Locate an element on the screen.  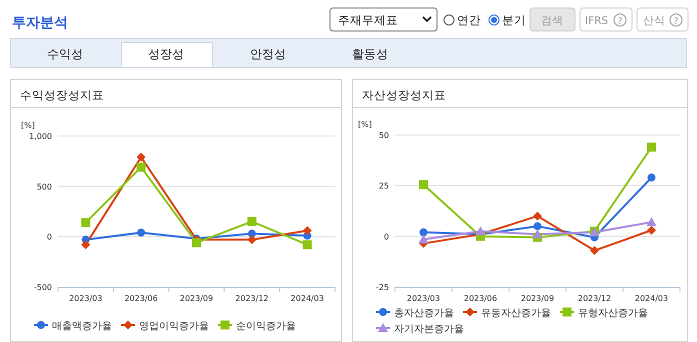
text: 활동성 is located at coordinates (370, 54).